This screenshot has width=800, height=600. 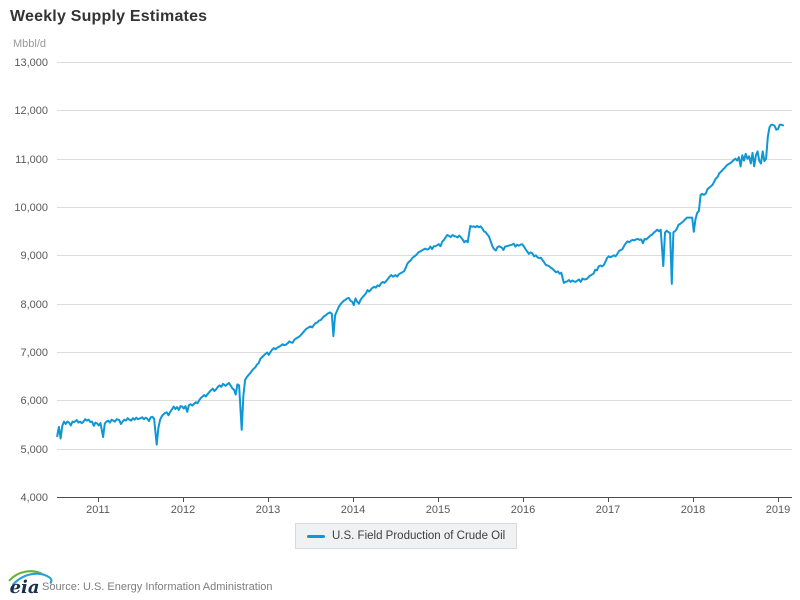 What do you see at coordinates (34, 353) in the screenshot?
I see `y-tick-label: 7,000` at bounding box center [34, 353].